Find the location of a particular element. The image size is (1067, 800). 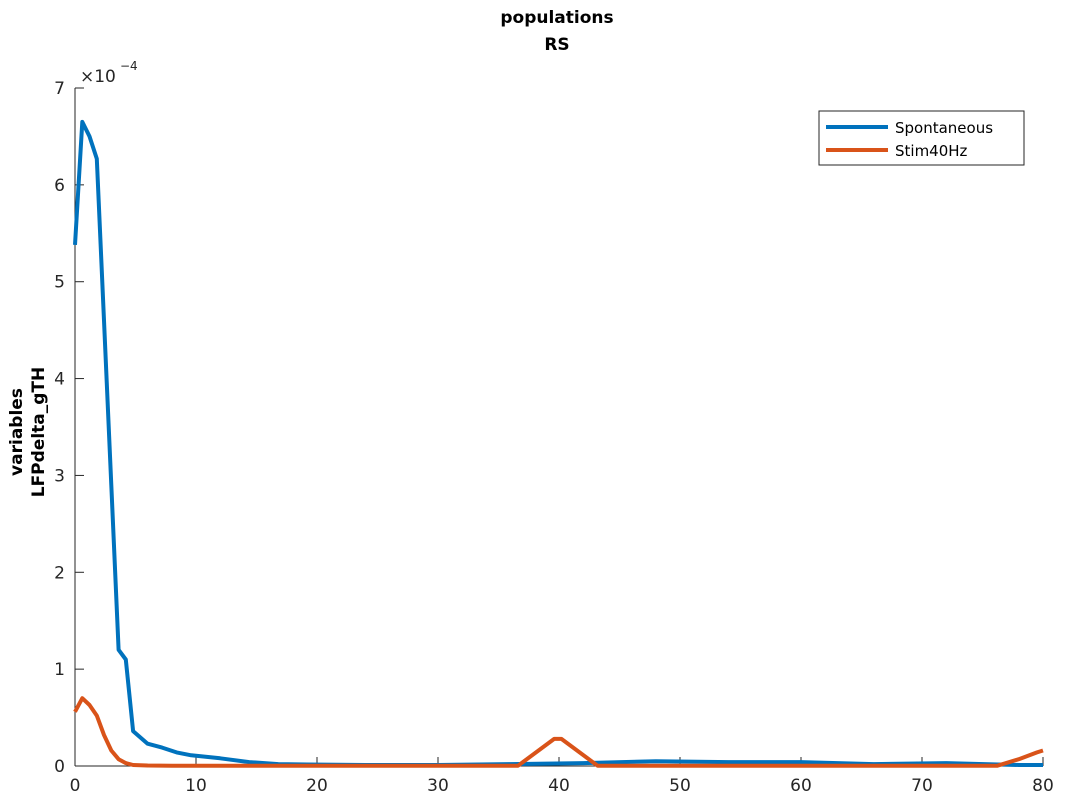

chart-title-line-1: populations is located at coordinates (556, 18).